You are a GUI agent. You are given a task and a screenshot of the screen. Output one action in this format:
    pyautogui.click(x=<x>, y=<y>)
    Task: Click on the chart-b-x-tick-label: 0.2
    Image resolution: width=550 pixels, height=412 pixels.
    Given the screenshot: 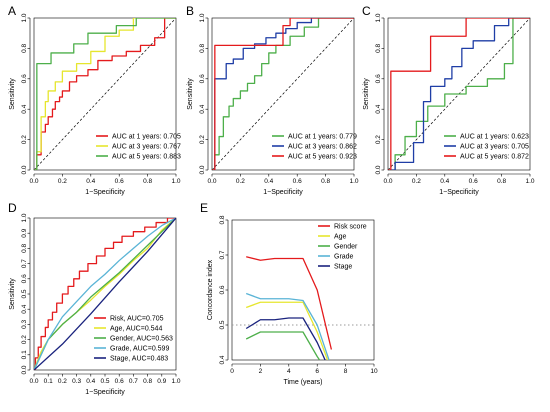 What is the action you would take?
    pyautogui.click(x=240, y=181)
    